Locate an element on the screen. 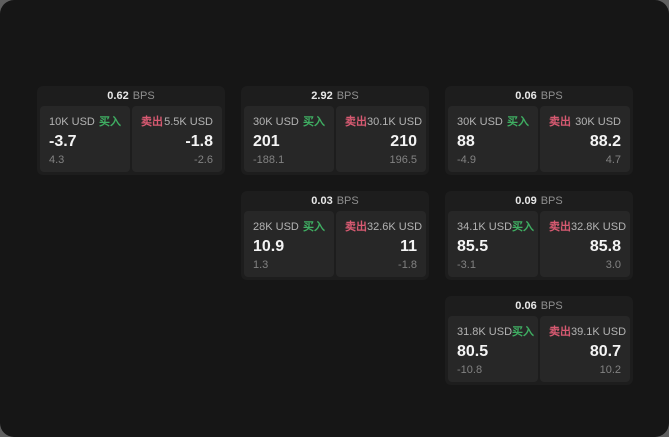 Image resolution: width=669 pixels, height=437 pixels. card-header: 2.92 BPS is located at coordinates (335, 96).